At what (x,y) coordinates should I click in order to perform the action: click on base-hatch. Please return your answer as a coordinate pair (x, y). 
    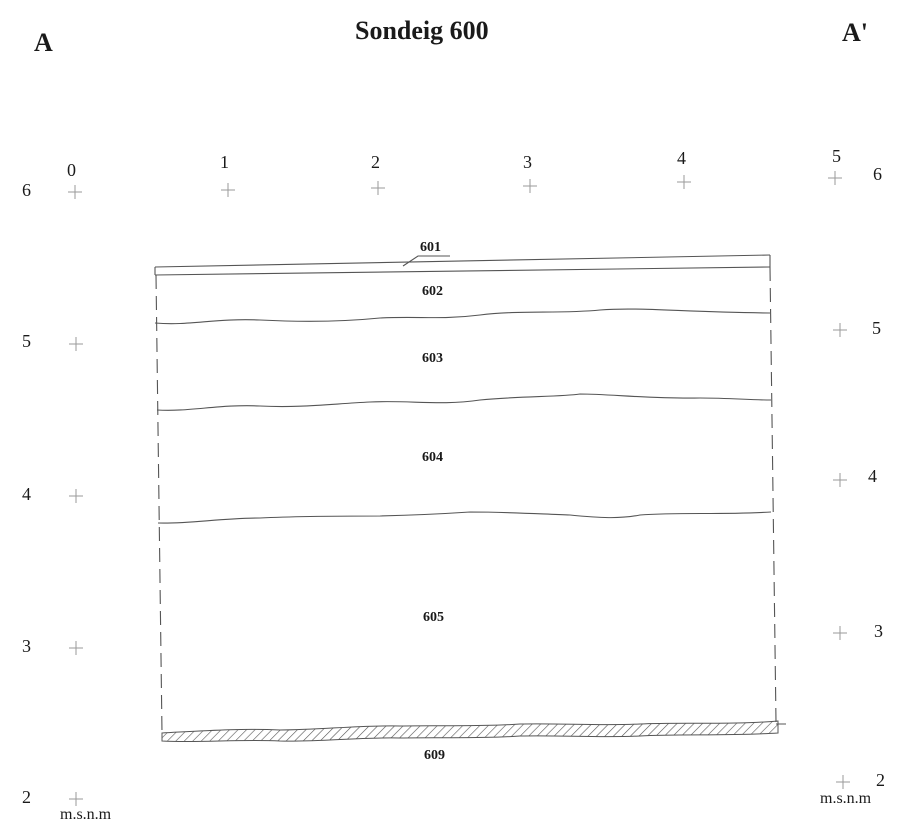
    Looking at the image, I should click on (470, 731).